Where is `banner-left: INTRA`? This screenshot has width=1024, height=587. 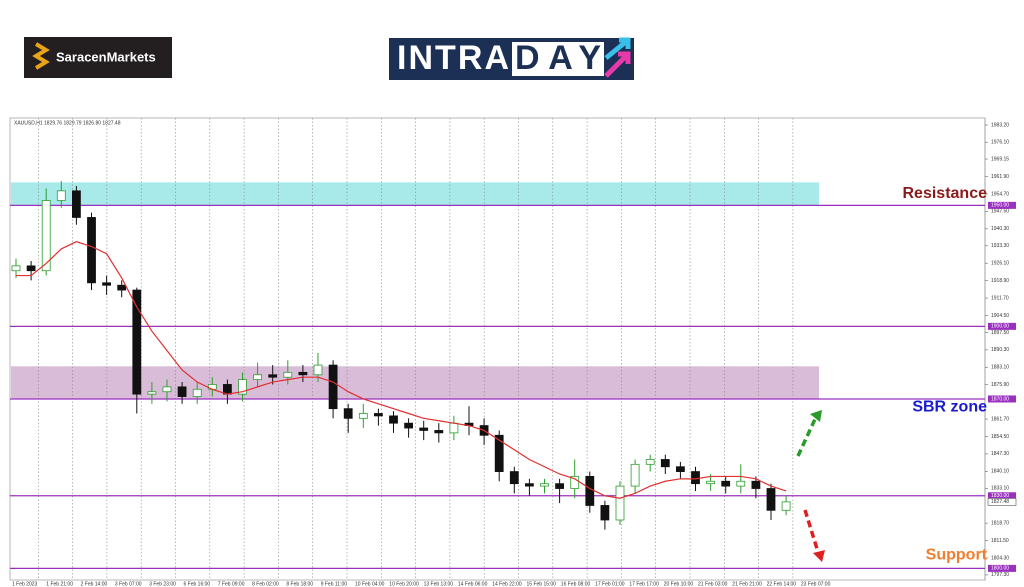
banner-left: INTRA is located at coordinates (453, 58).